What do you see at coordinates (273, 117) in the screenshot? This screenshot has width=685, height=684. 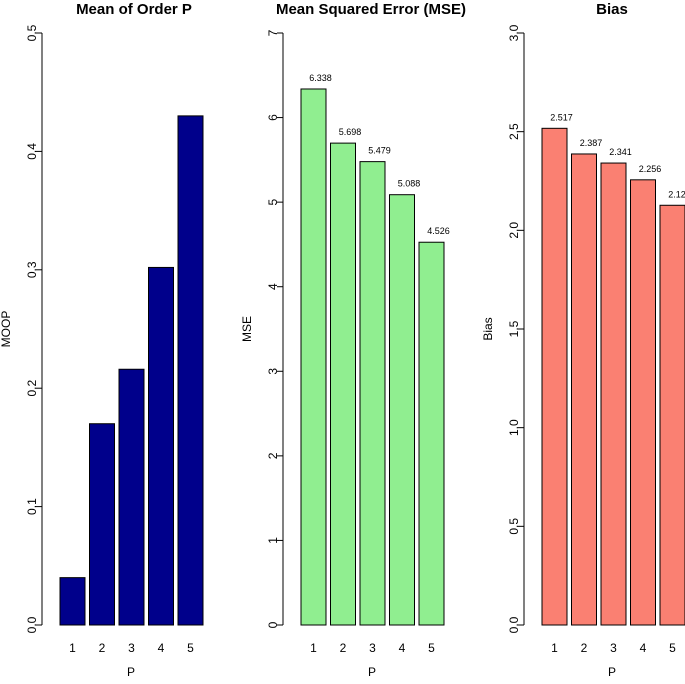 I see `y-tick-label: 6` at bounding box center [273, 117].